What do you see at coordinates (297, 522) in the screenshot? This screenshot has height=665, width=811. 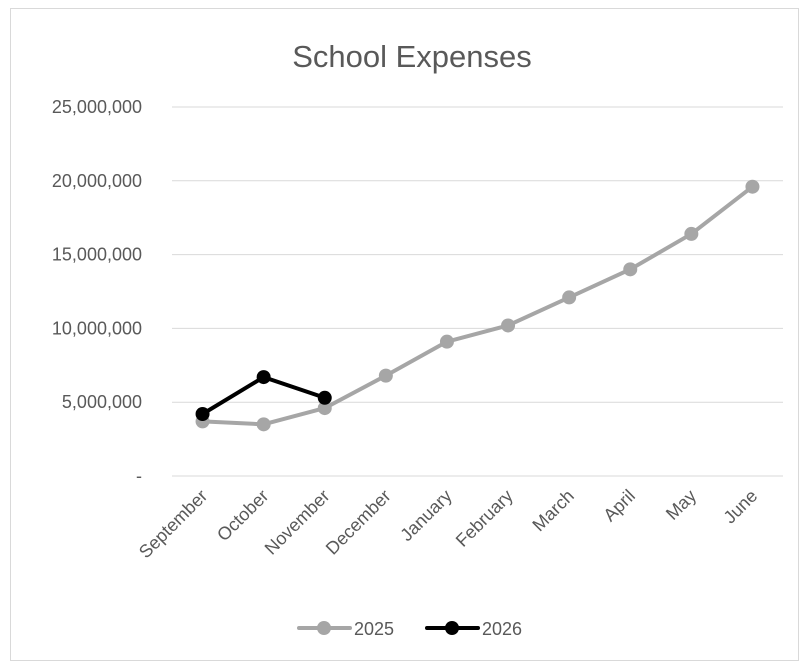 I see `x-tick-label: November` at bounding box center [297, 522].